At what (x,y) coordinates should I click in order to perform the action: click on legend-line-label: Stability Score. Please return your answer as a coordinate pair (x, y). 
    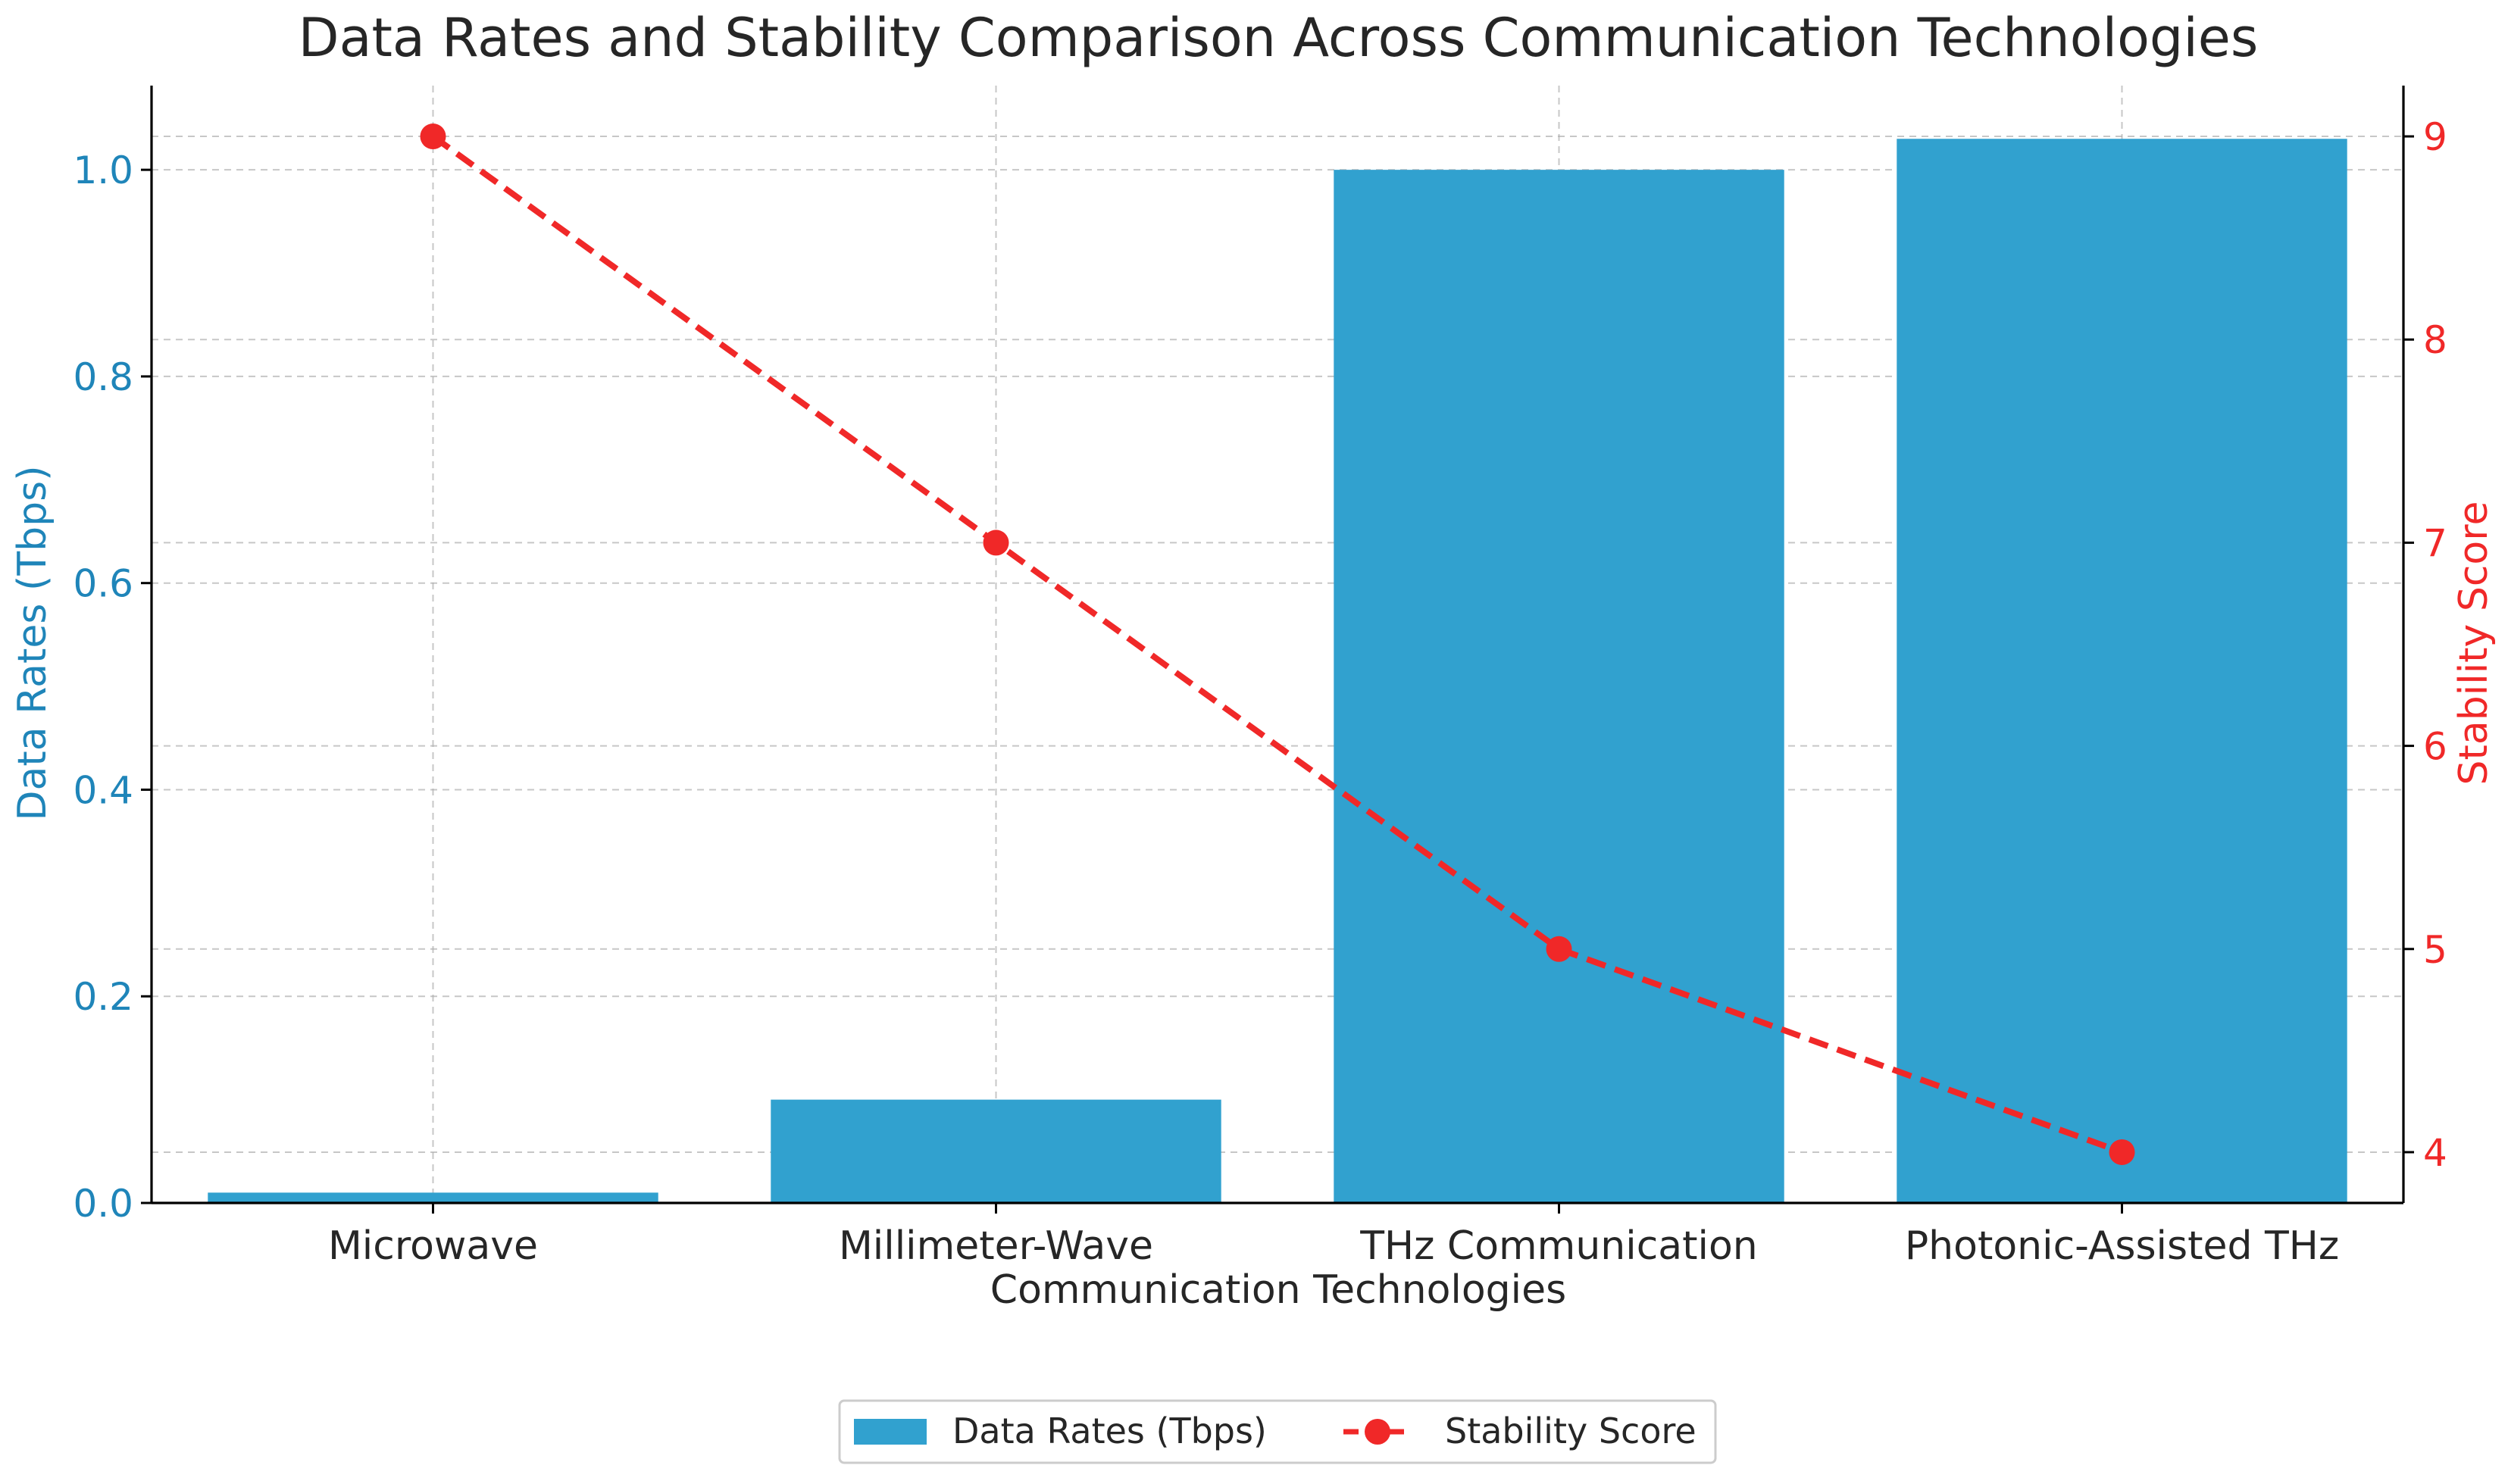
    Looking at the image, I should click on (1570, 1431).